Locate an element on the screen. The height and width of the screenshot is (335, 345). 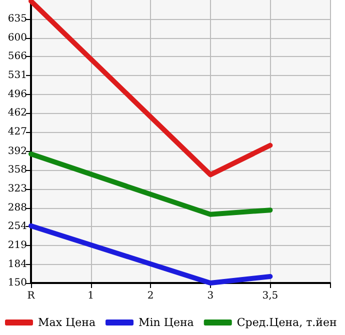
y-tick-label: 635 is located at coordinates (17, 19).